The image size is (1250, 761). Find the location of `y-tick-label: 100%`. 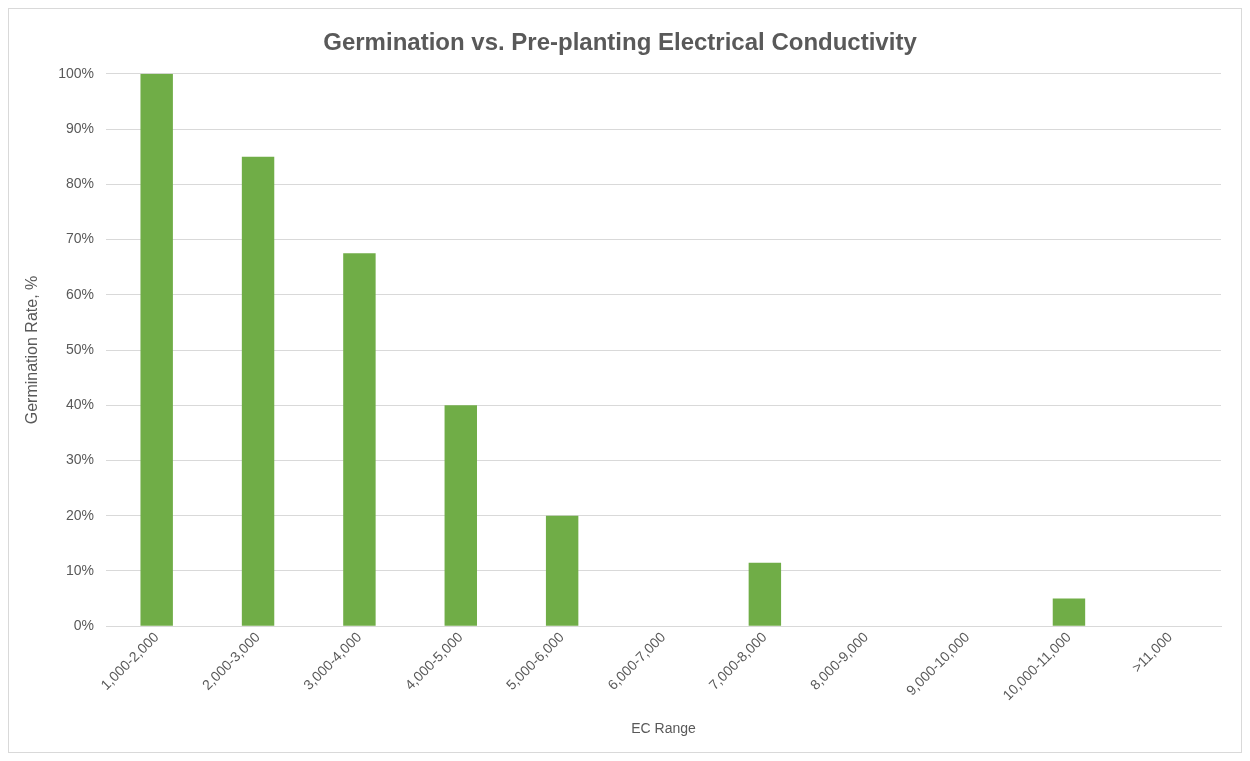

y-tick-label: 100% is located at coordinates (76, 72).